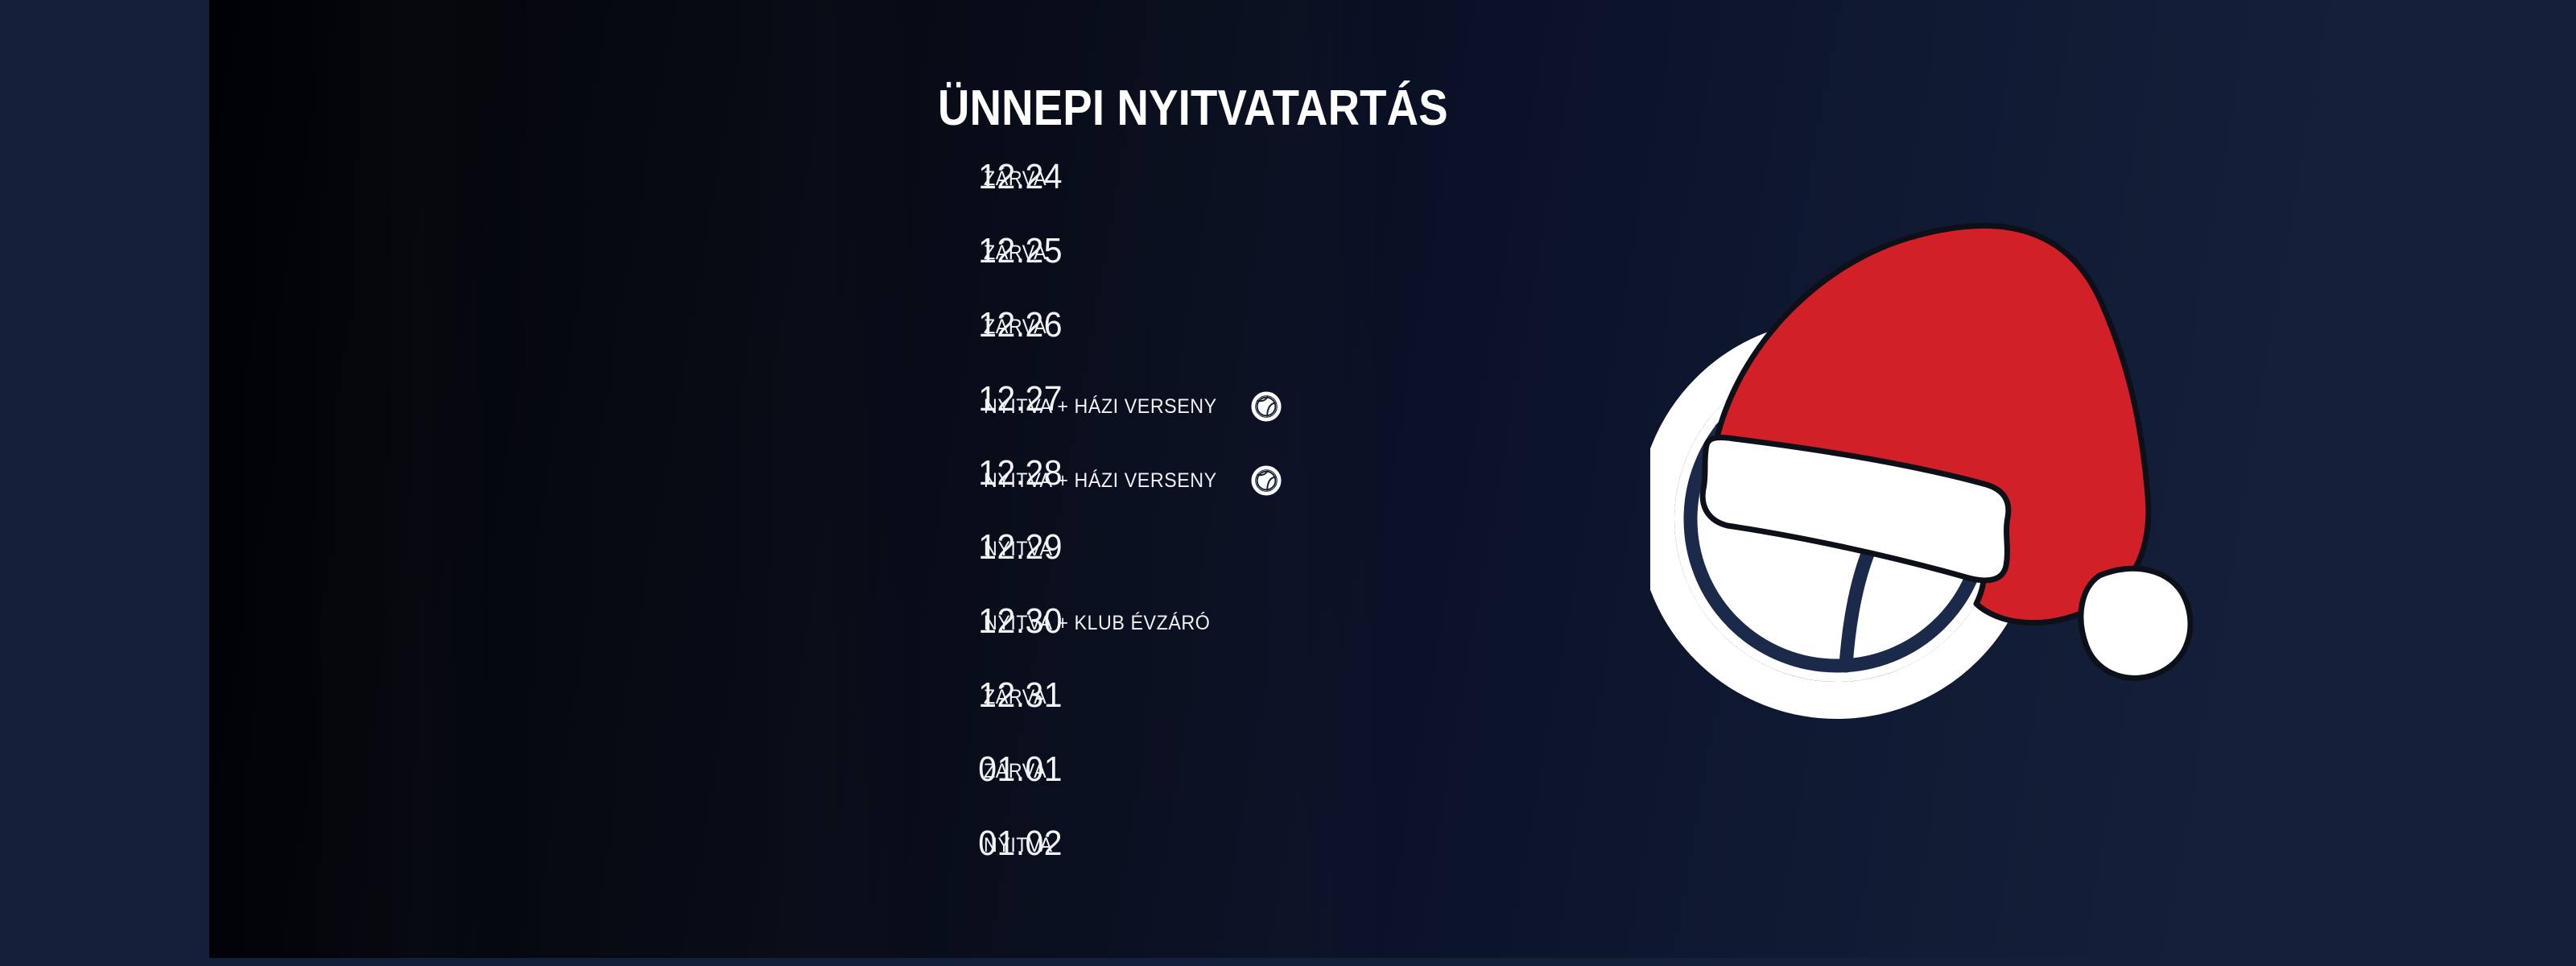 This screenshot has height=966, width=2576. I want to click on schedule-status-label: NYITVA + KLUB ÉVZÁRÓ, so click(1097, 623).